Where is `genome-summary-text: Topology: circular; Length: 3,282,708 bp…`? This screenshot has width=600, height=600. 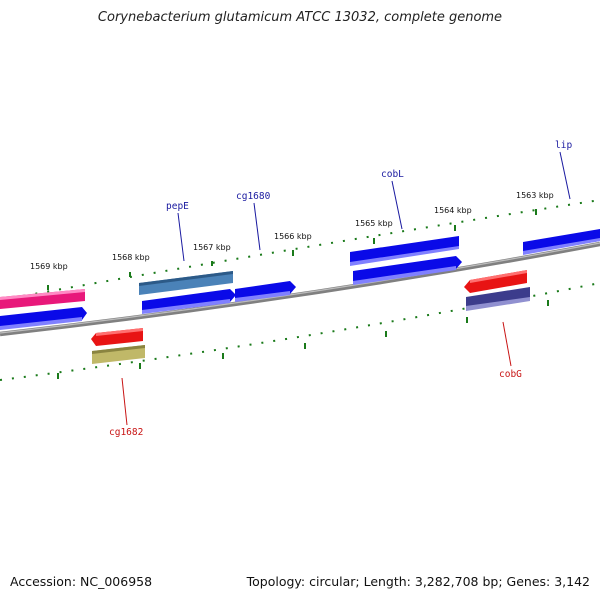 genome-summary-text: Topology: circular; Length: 3,282,708 bp… is located at coordinates (418, 581).